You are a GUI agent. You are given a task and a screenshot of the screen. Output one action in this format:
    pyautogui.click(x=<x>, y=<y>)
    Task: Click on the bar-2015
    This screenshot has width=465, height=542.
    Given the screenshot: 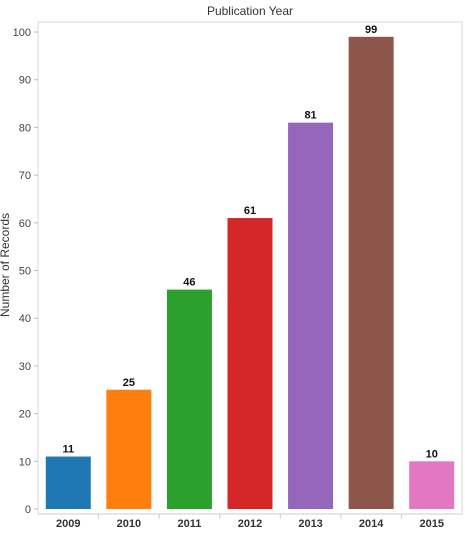 What is the action you would take?
    pyautogui.click(x=432, y=485)
    